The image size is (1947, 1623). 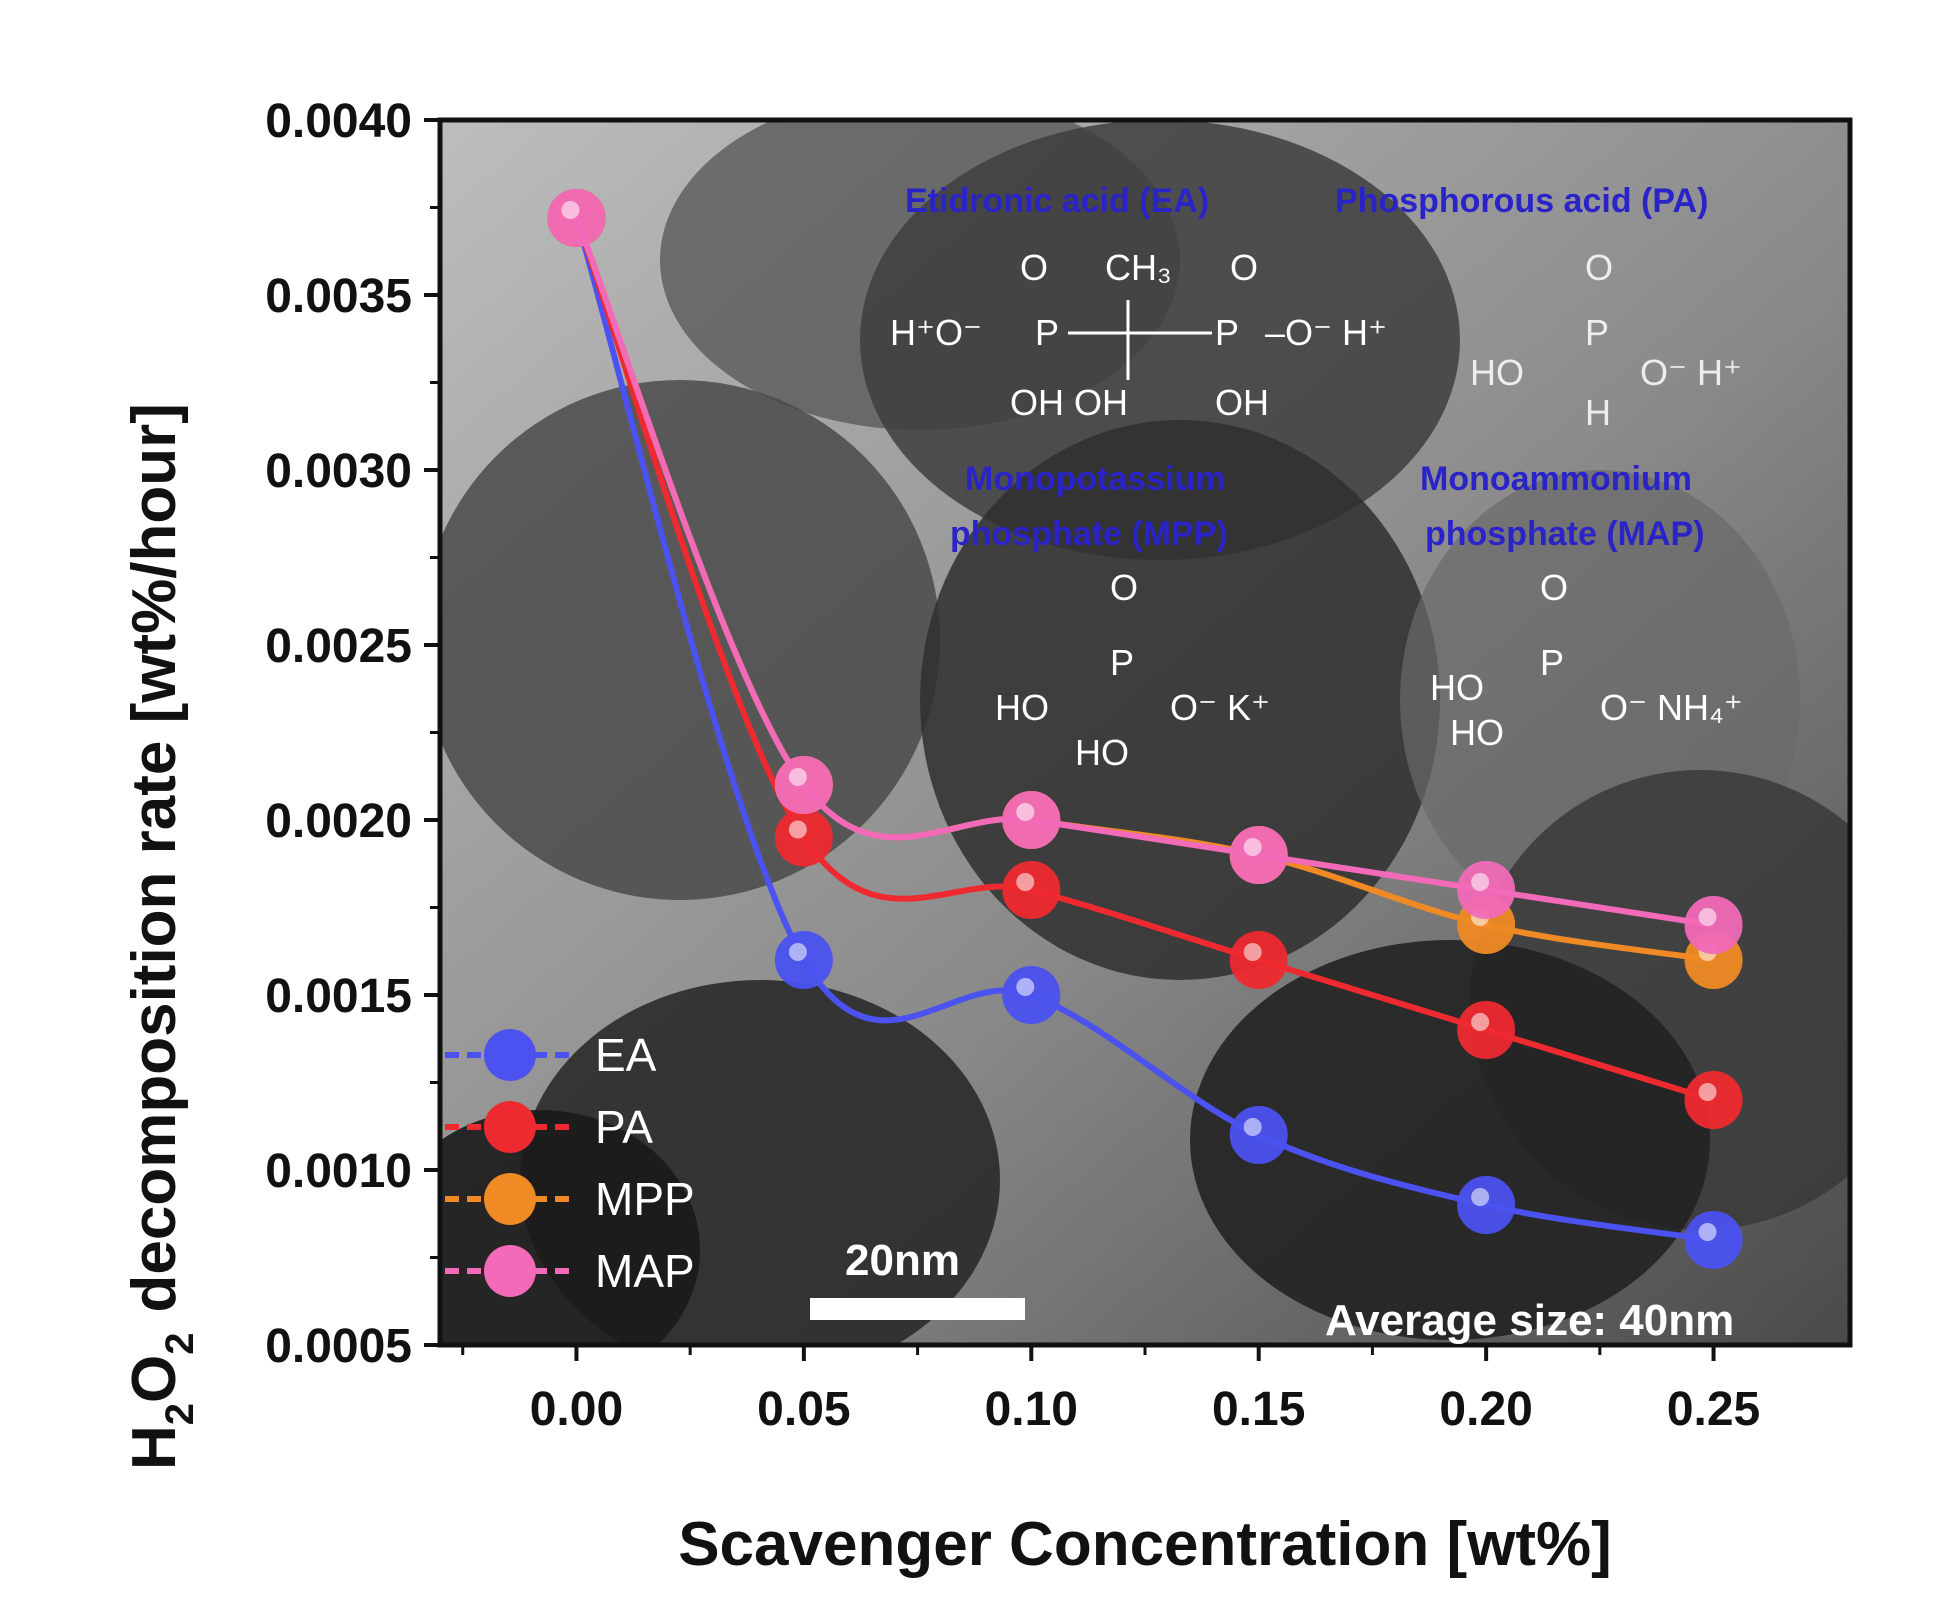 I want to click on x-axis: 0.00 0.05 0.10 0.15 0.20 0.25, so click(x=1110, y=1390).